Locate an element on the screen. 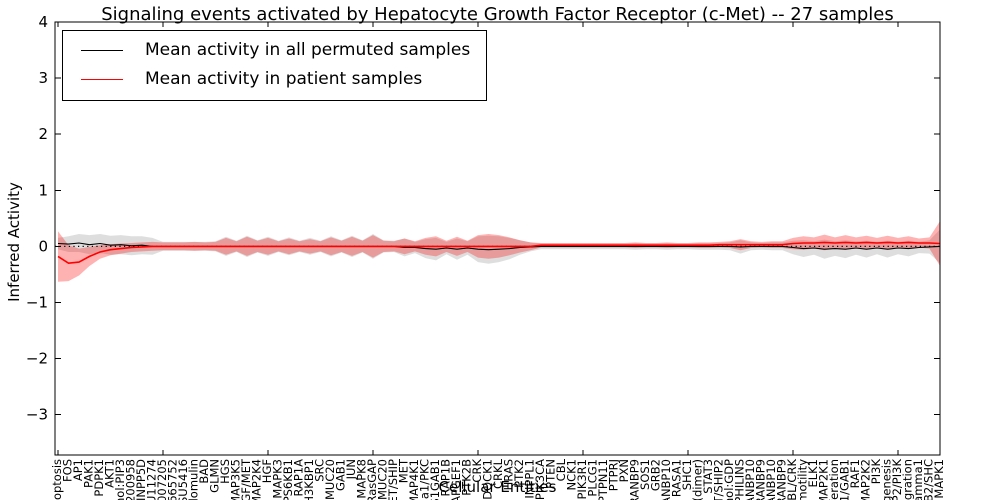 The width and height of the screenshot is (1000, 500). x-category-label: INPP5D is located at coordinates (141, 479).